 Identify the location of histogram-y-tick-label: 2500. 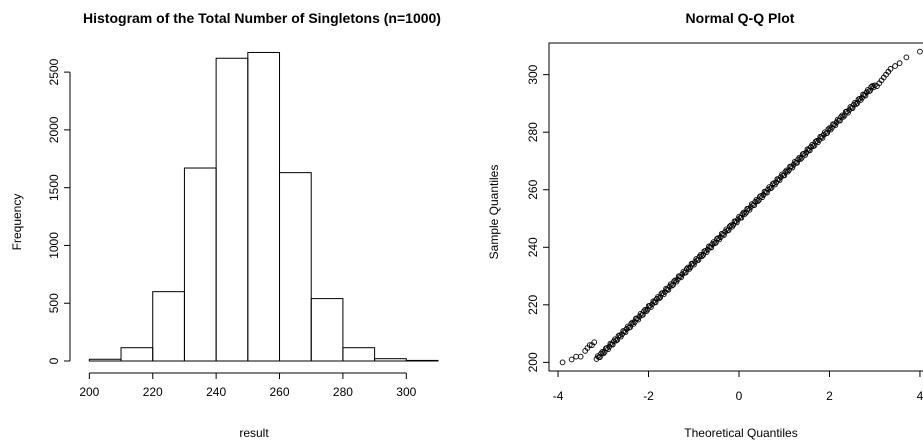
(54, 71).